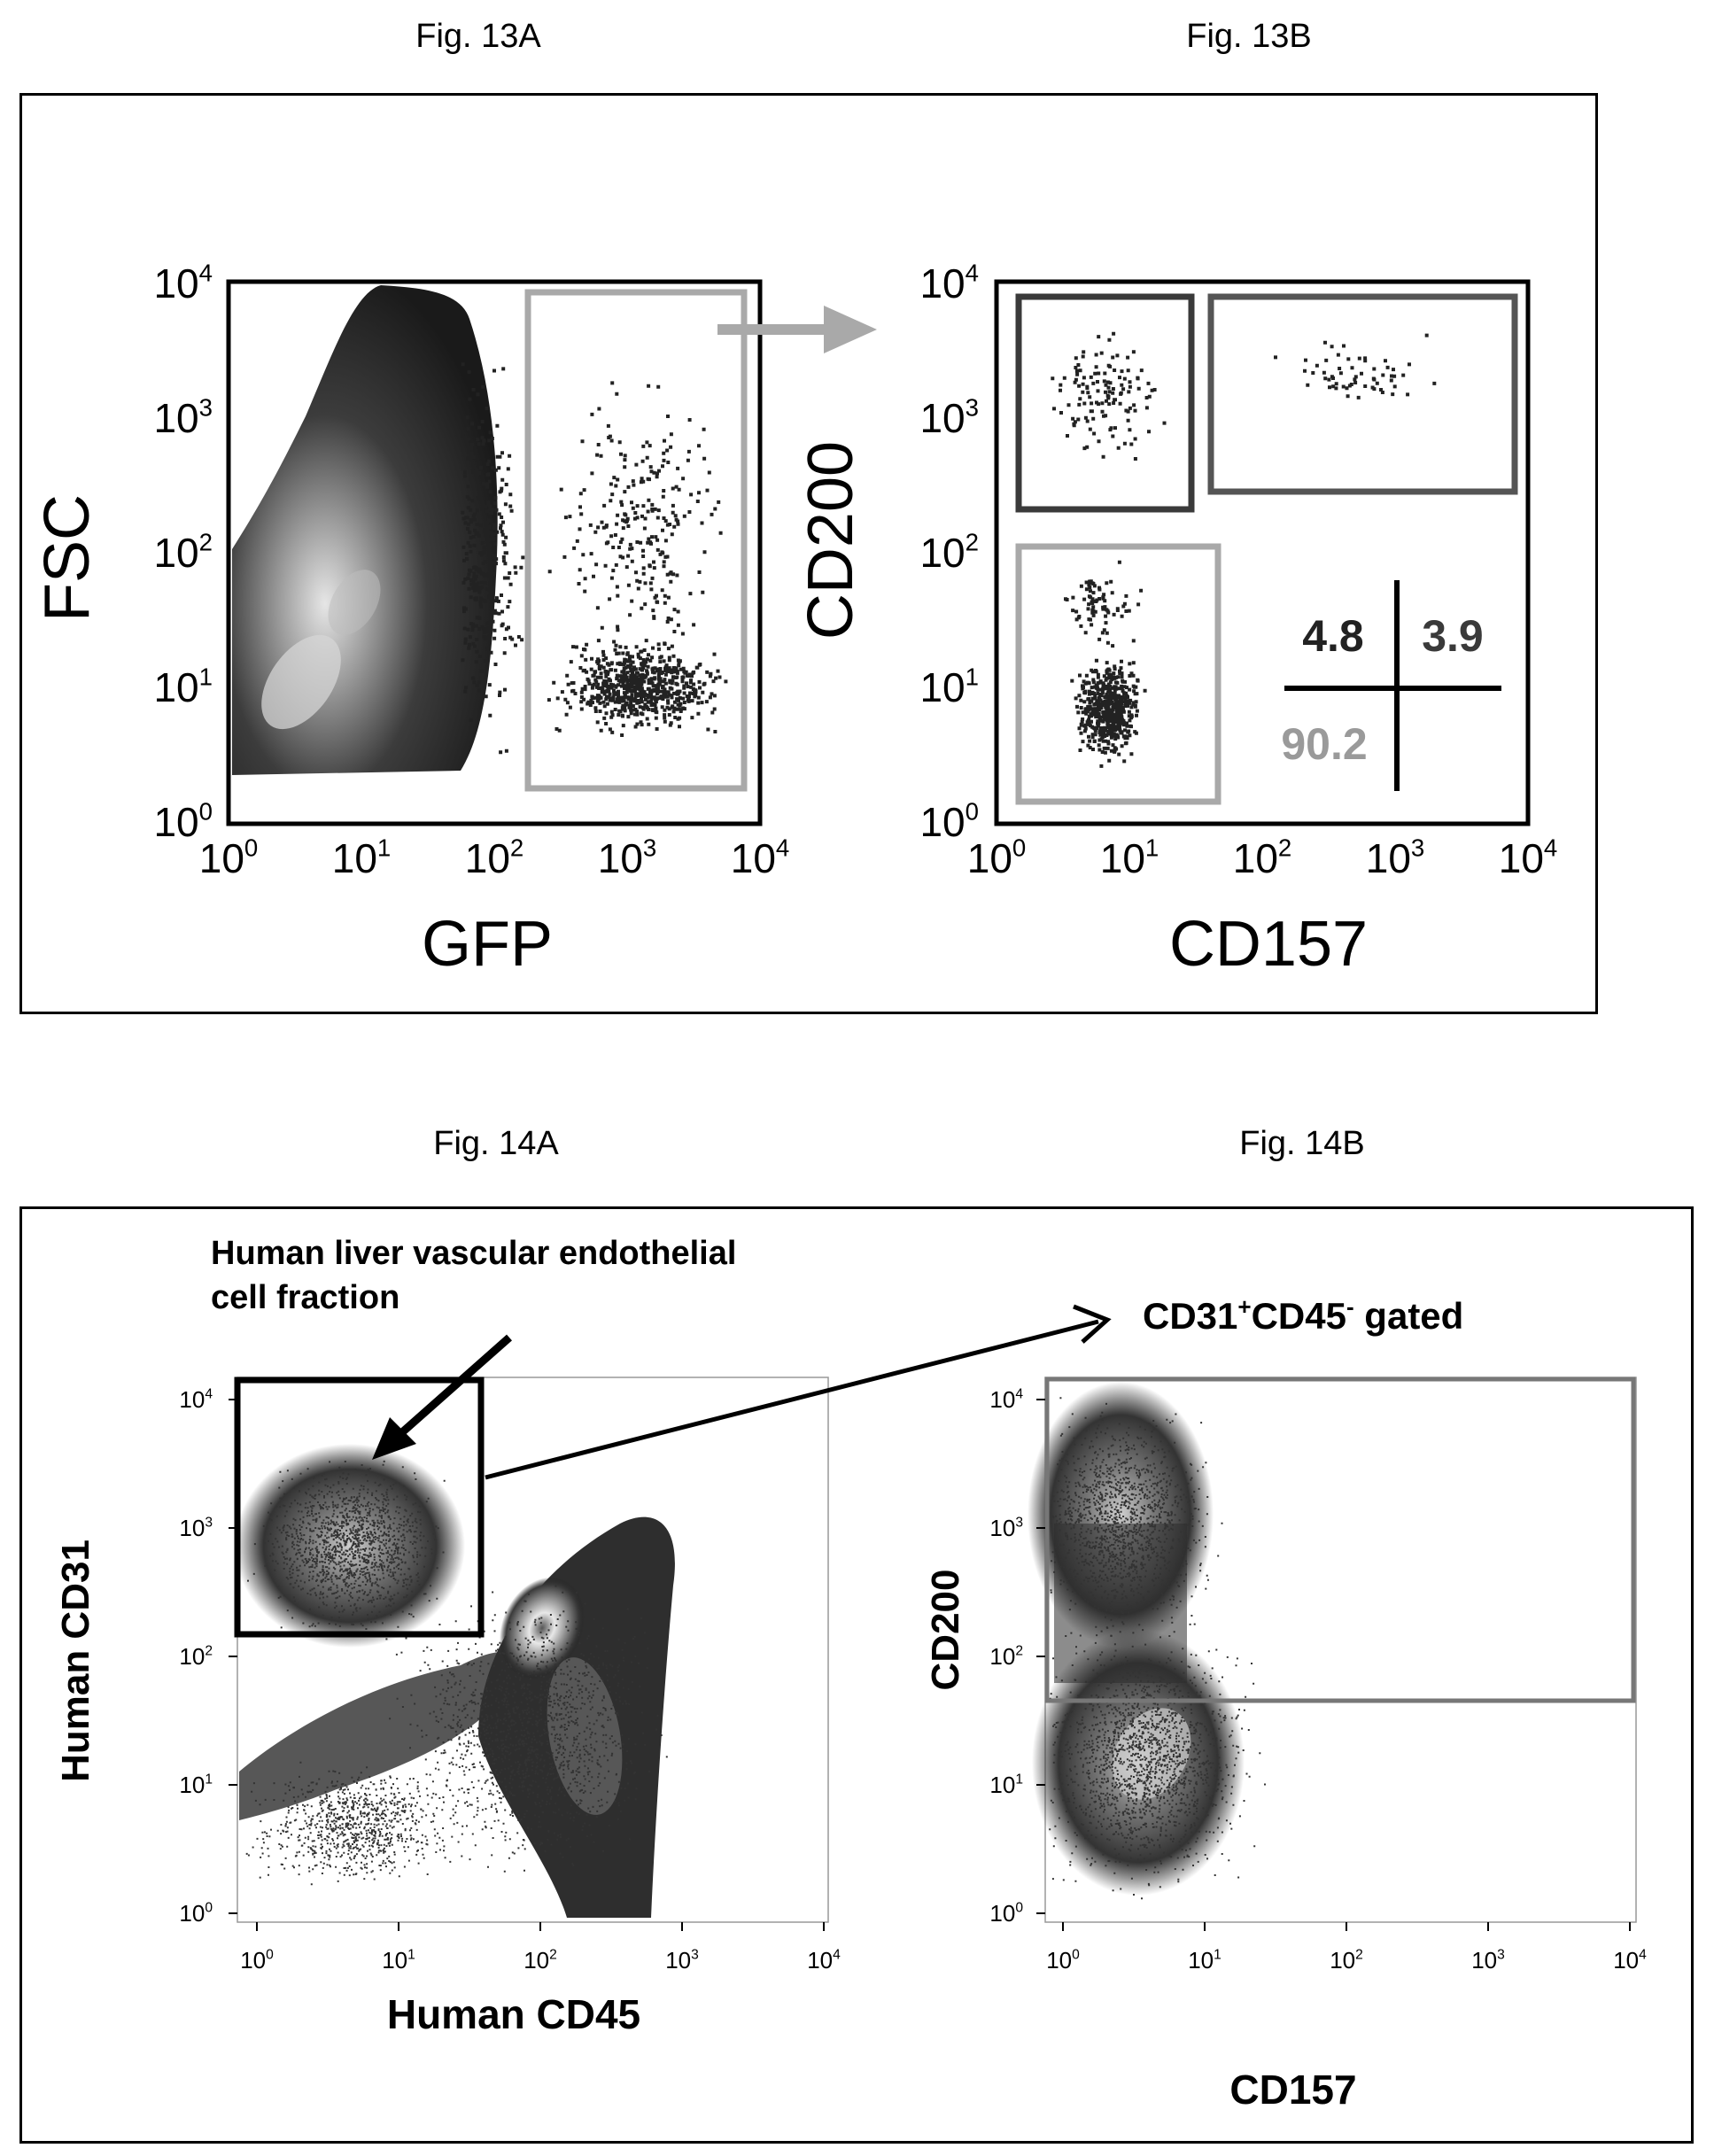  Describe the element at coordinates (350, 1546) in the screenshot. I see `plot-14a-cd31-cluster` at that location.